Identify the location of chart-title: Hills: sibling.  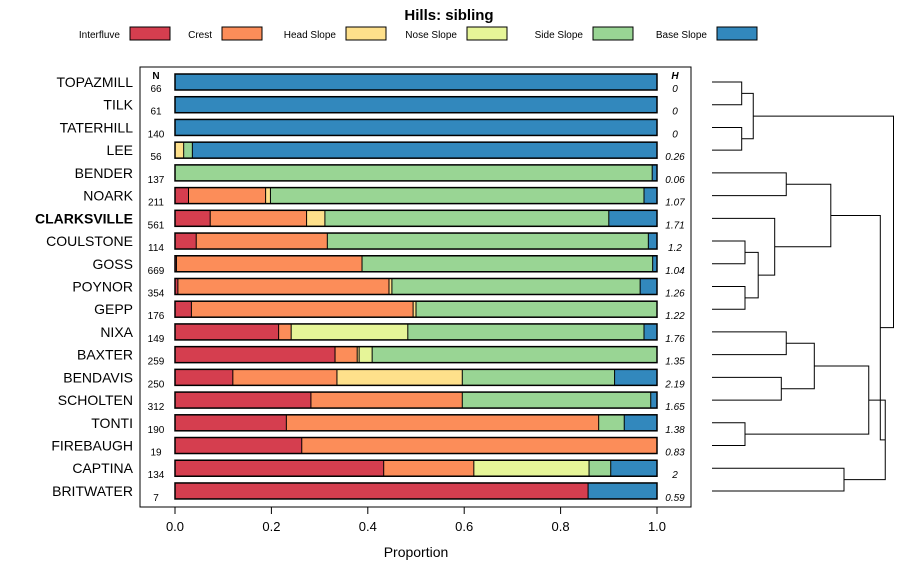
(448, 15).